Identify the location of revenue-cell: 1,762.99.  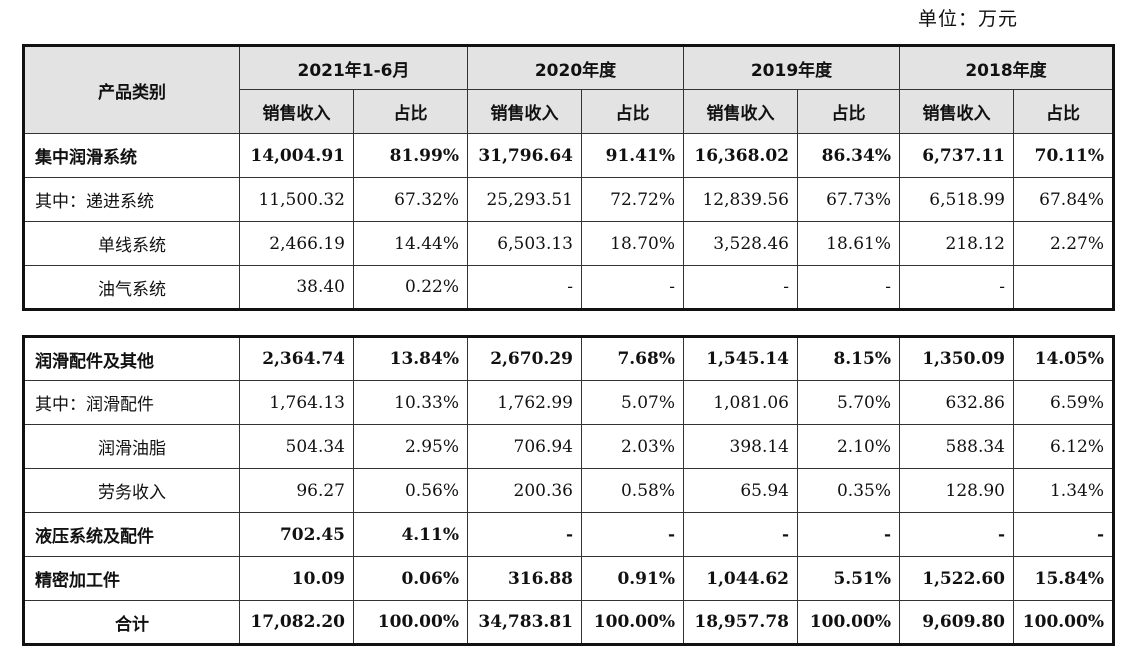
(524, 402).